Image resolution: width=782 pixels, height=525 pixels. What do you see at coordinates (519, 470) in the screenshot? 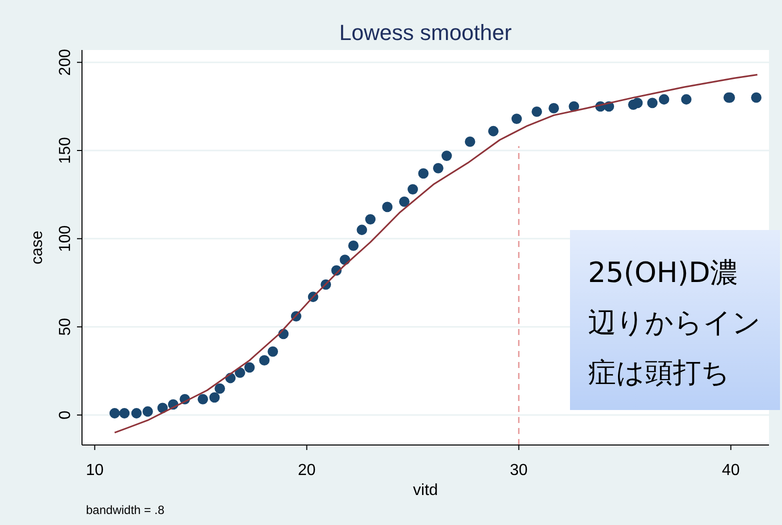
I see `x-tick-label: 30` at bounding box center [519, 470].